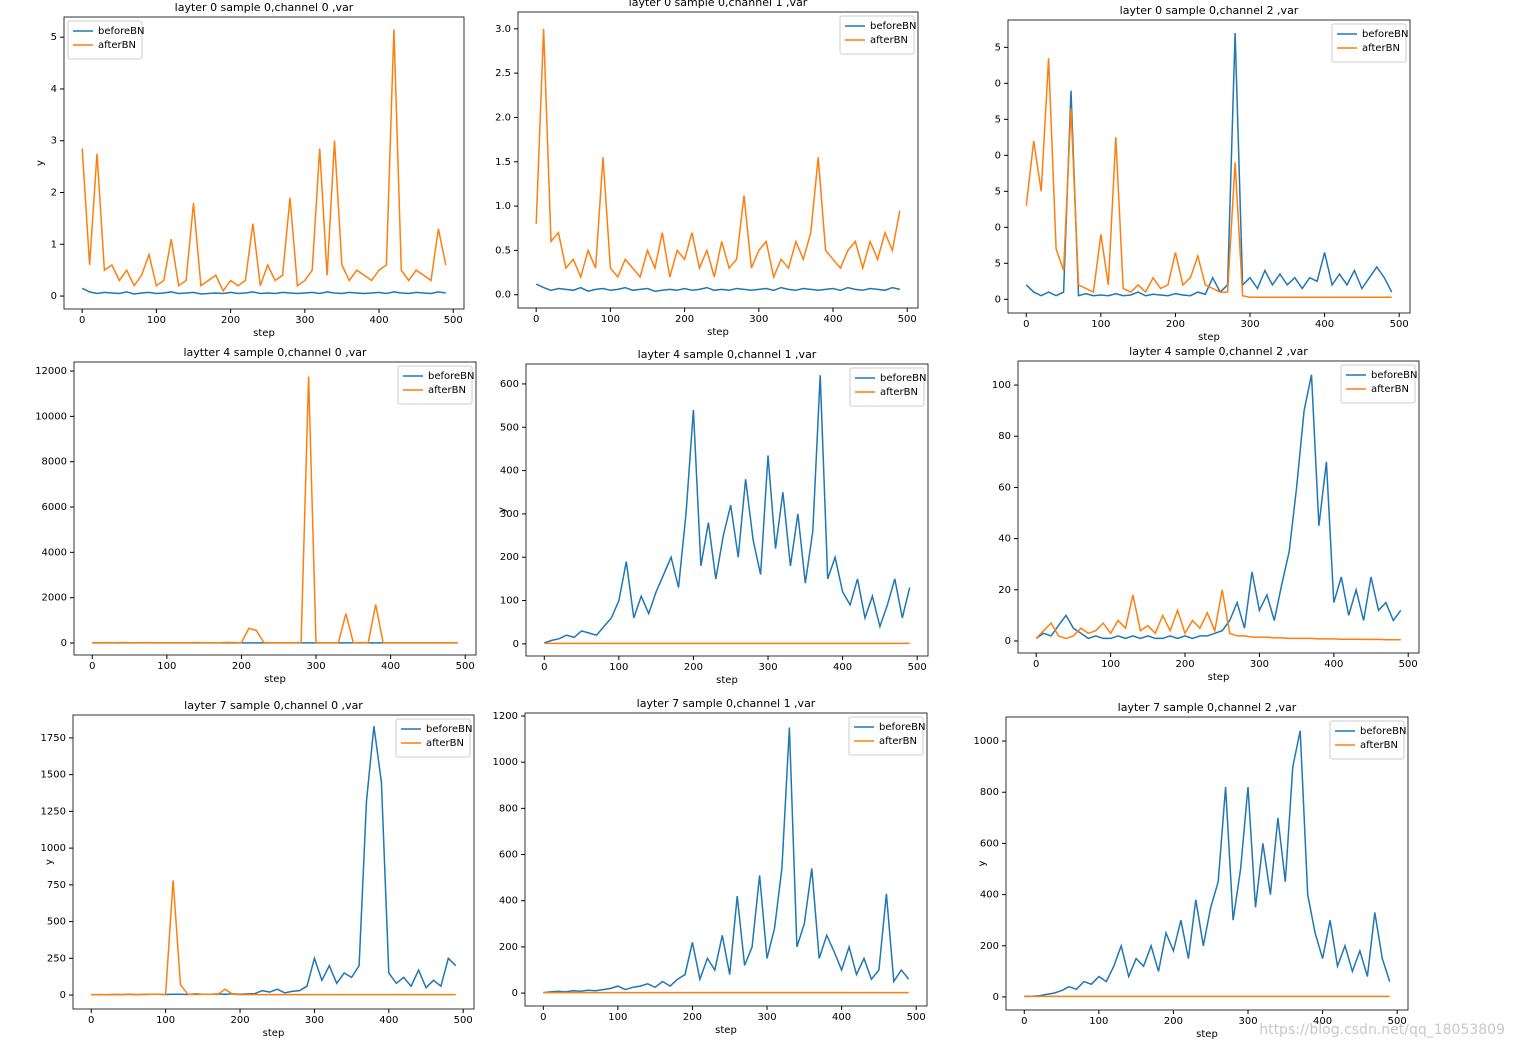 The width and height of the screenshot is (1515, 1048). Describe the element at coordinates (998, 263) in the screenshot. I see `y-tick-label: 5` at that location.